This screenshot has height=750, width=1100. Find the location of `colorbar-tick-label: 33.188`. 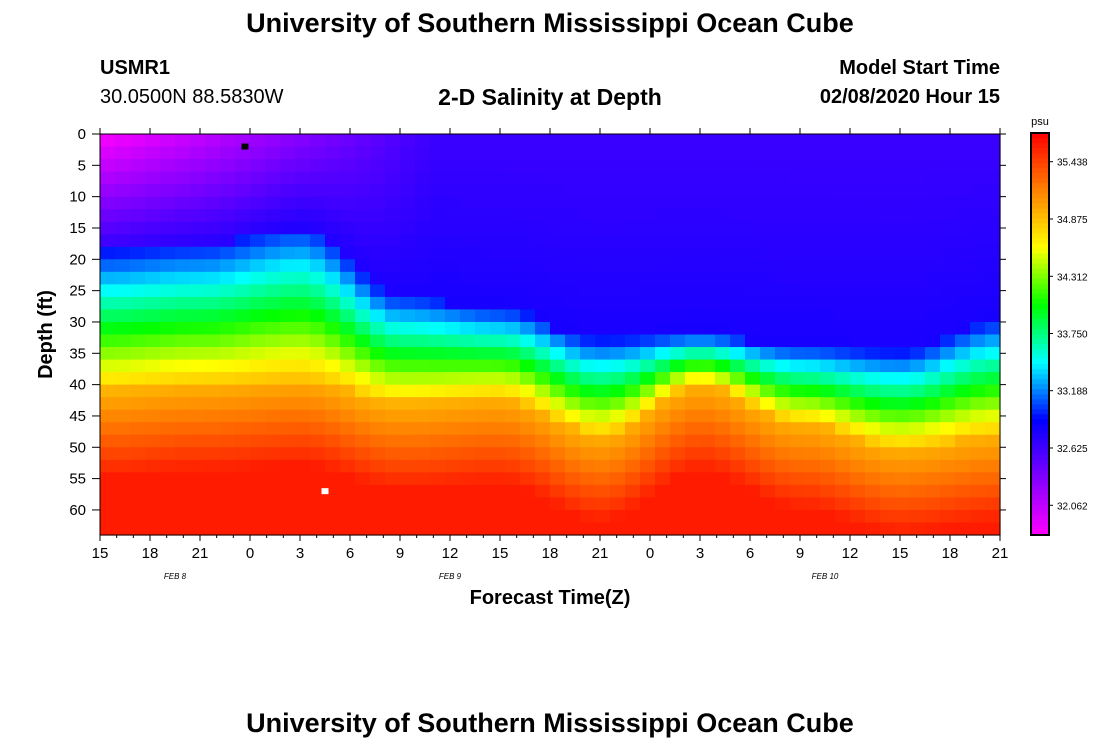

colorbar-tick-label: 33.188 is located at coordinates (1072, 392).